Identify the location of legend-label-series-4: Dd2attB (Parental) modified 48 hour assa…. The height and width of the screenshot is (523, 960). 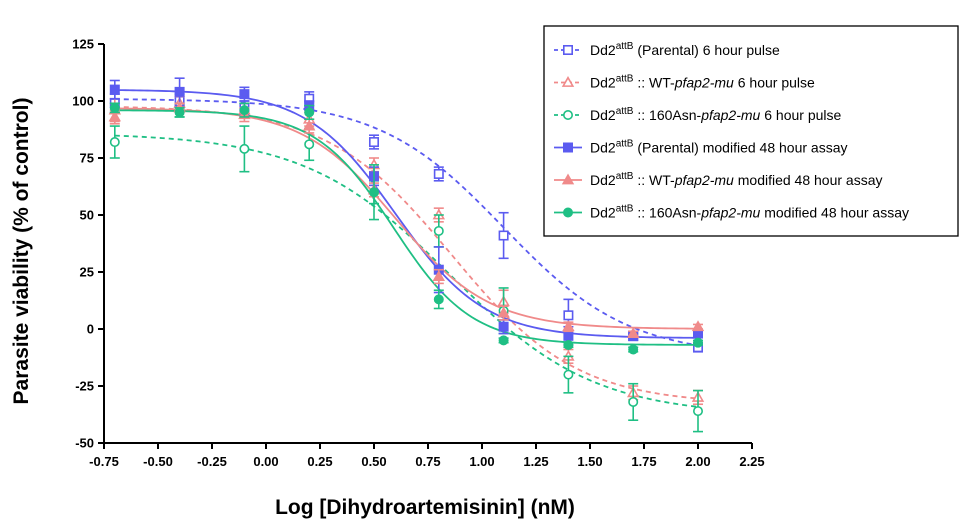
(718, 147).